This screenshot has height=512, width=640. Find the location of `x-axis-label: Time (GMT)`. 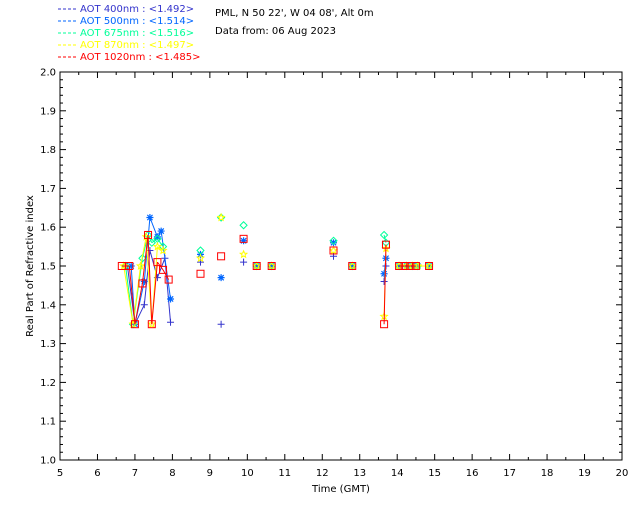

x-axis-label: Time (GMT) is located at coordinates (340, 489).